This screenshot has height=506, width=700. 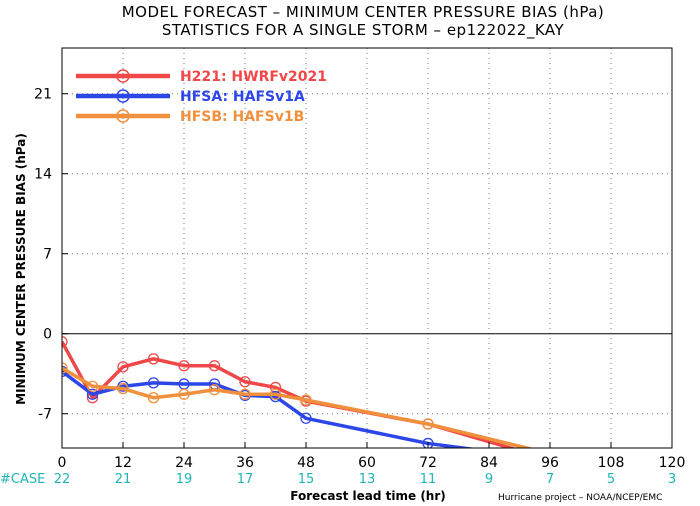 What do you see at coordinates (242, 117) in the screenshot?
I see `legend-label: HFSB: HAFSv1B` at bounding box center [242, 117].